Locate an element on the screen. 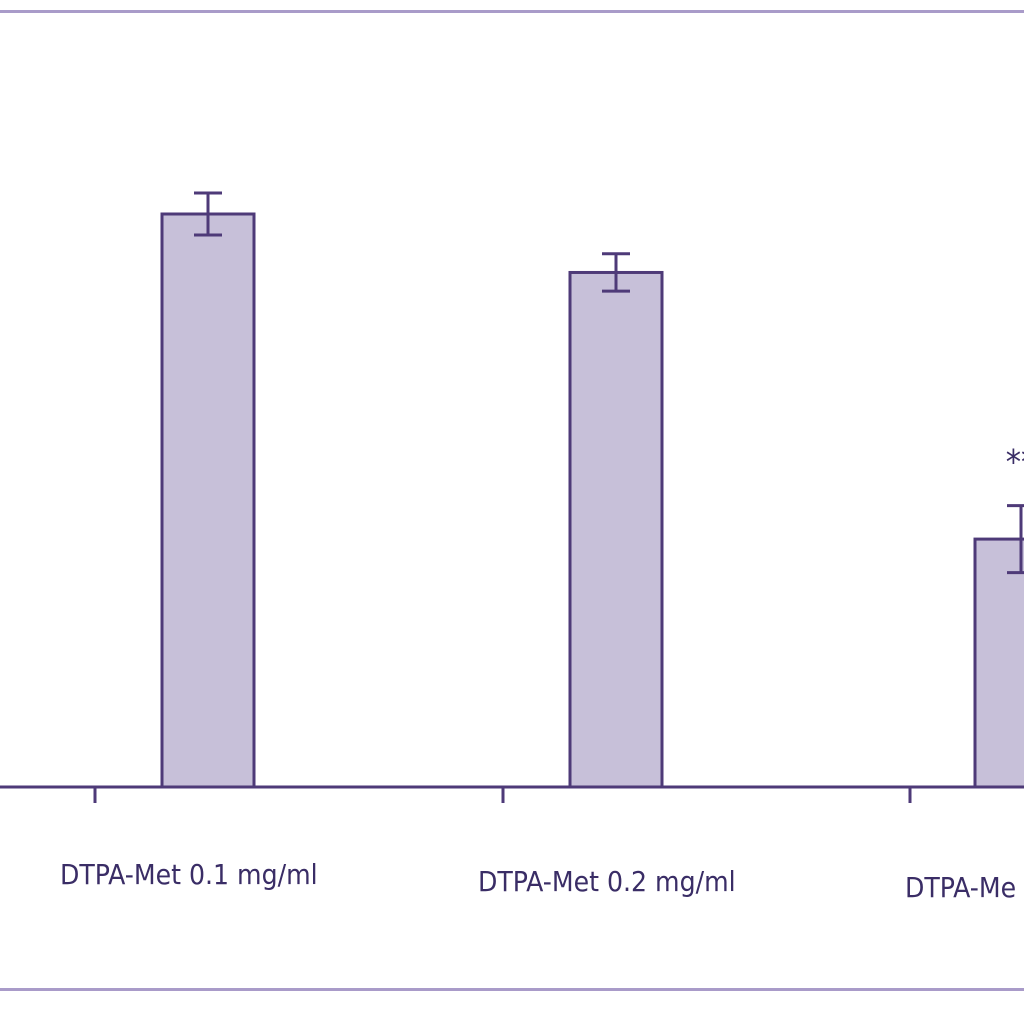  chart-frame-bottom is located at coordinates (512, 989).